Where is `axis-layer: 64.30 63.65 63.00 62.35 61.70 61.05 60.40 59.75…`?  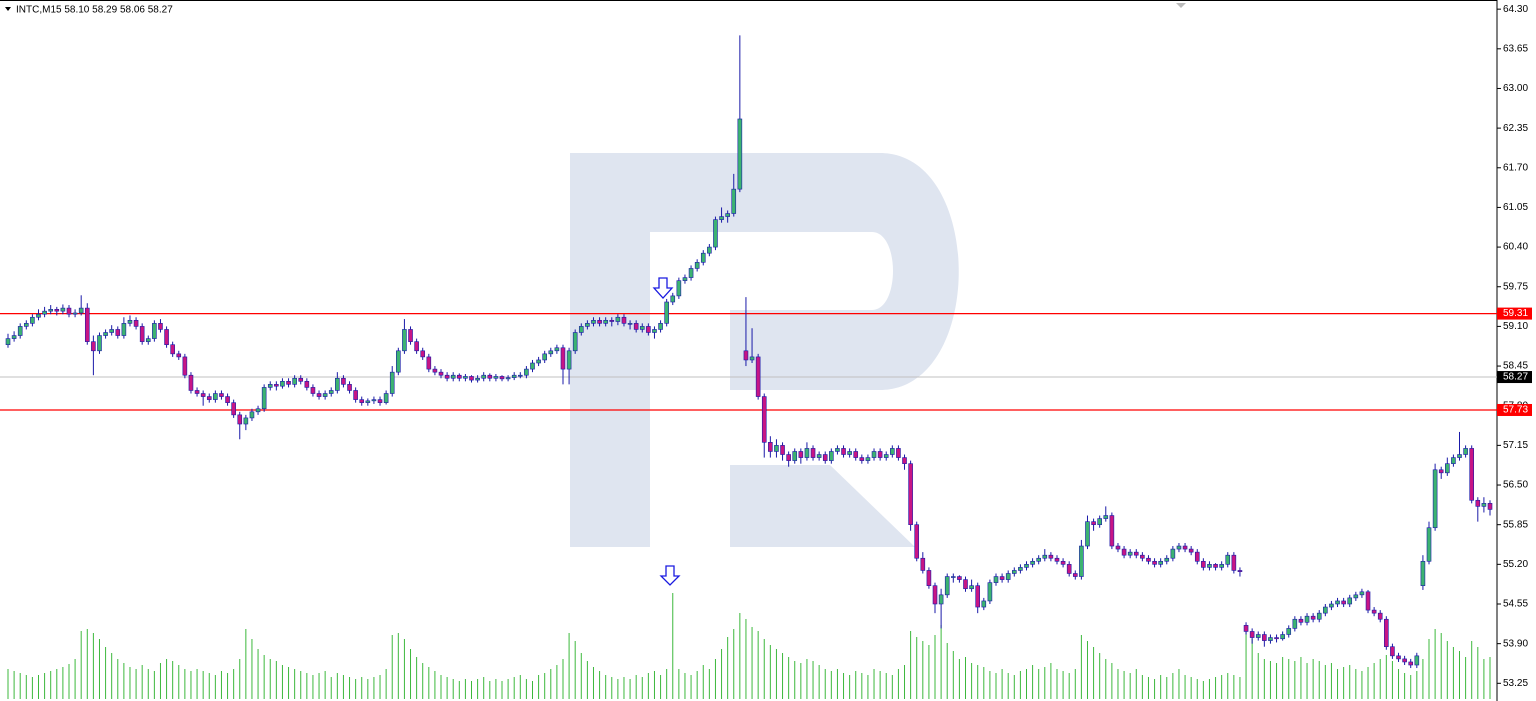 axis-layer: 64.30 63.65 63.00 62.35 61.70 61.05 60.40 59.75… is located at coordinates (1514, 346).